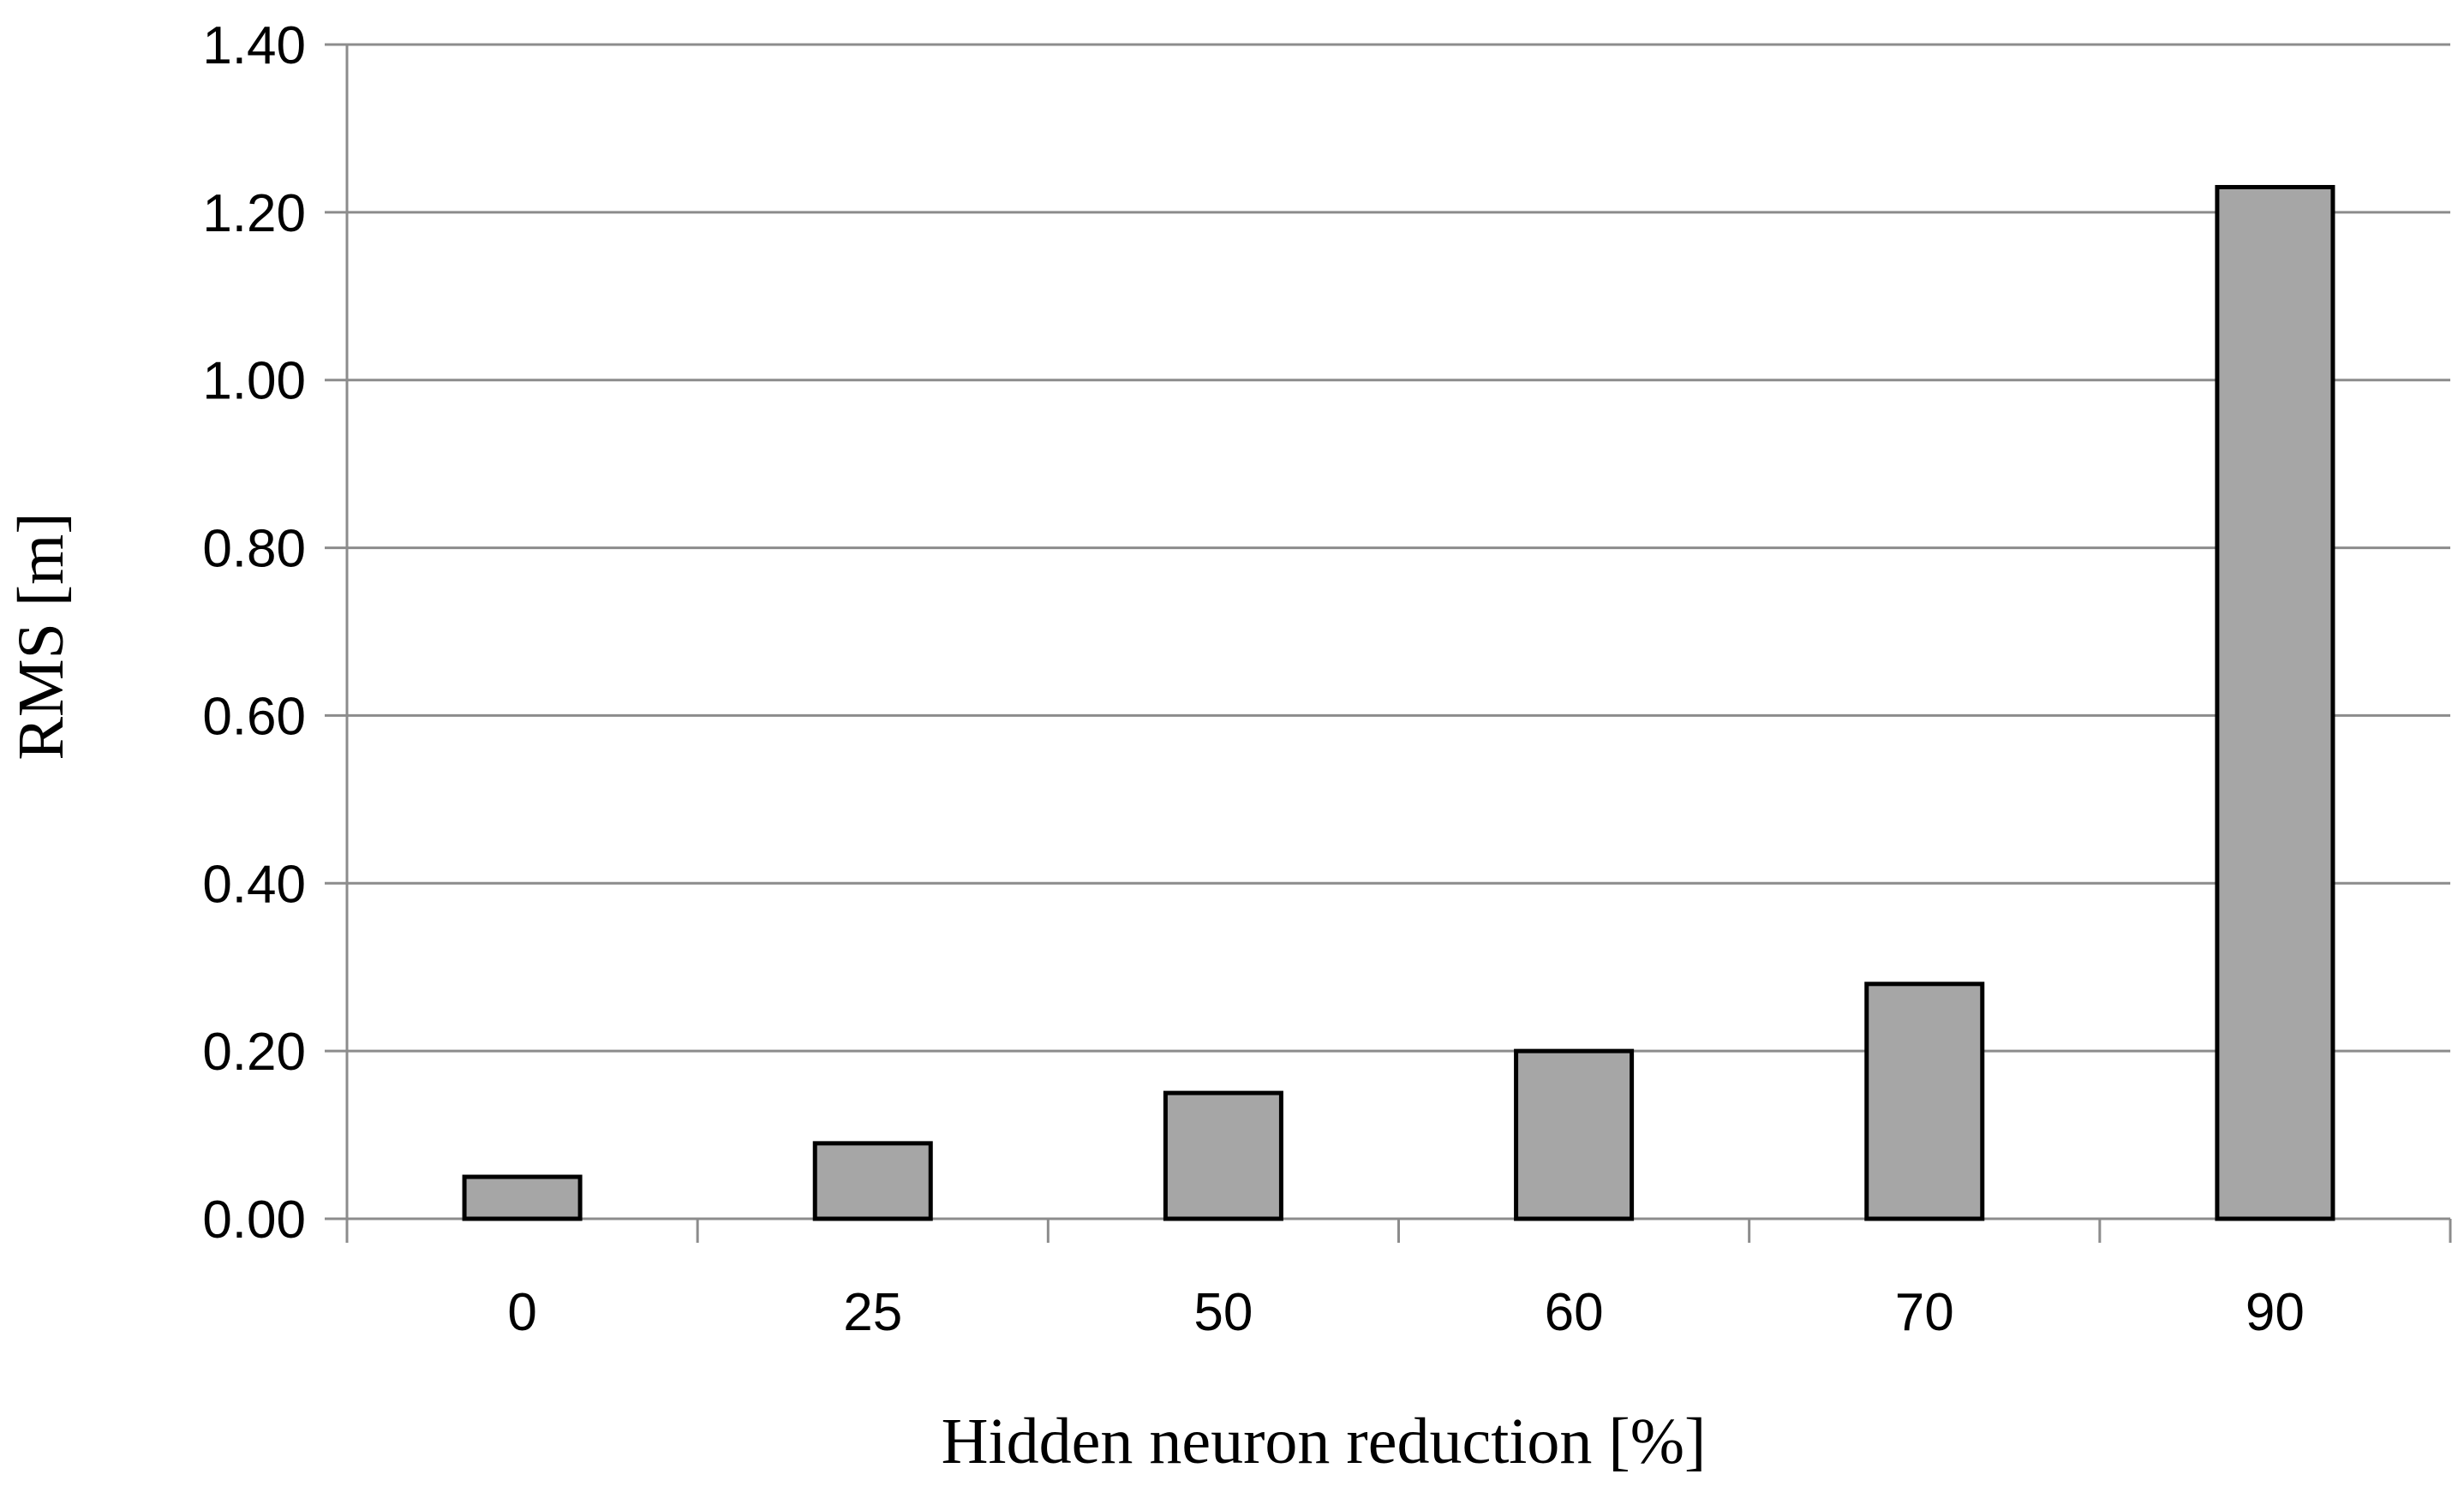  What do you see at coordinates (521, 1313) in the screenshot?
I see `x-tick-label: 0` at bounding box center [521, 1313].